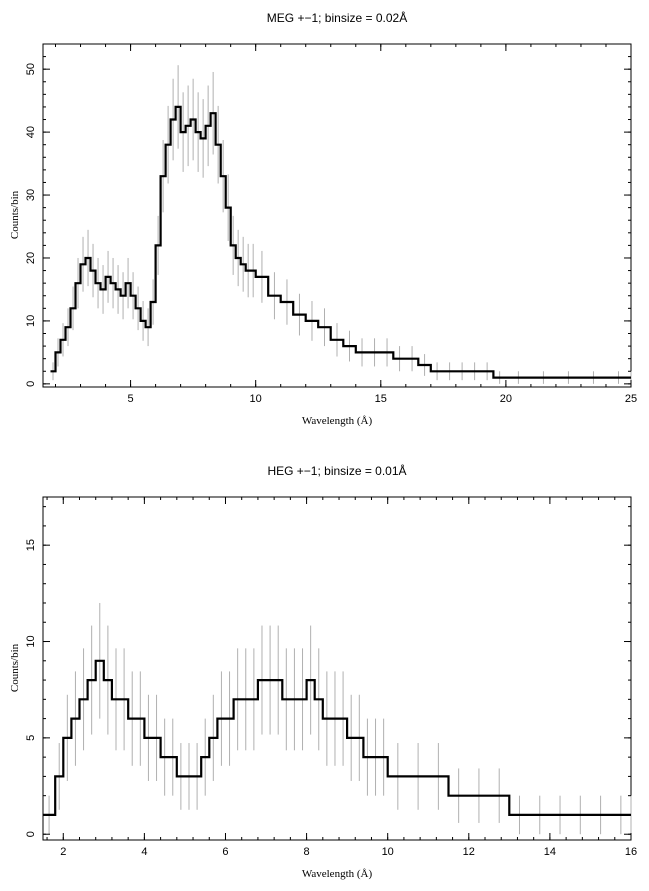  Describe the element at coordinates (131, 399) in the screenshot. I see `x-tick-label: 5` at that location.